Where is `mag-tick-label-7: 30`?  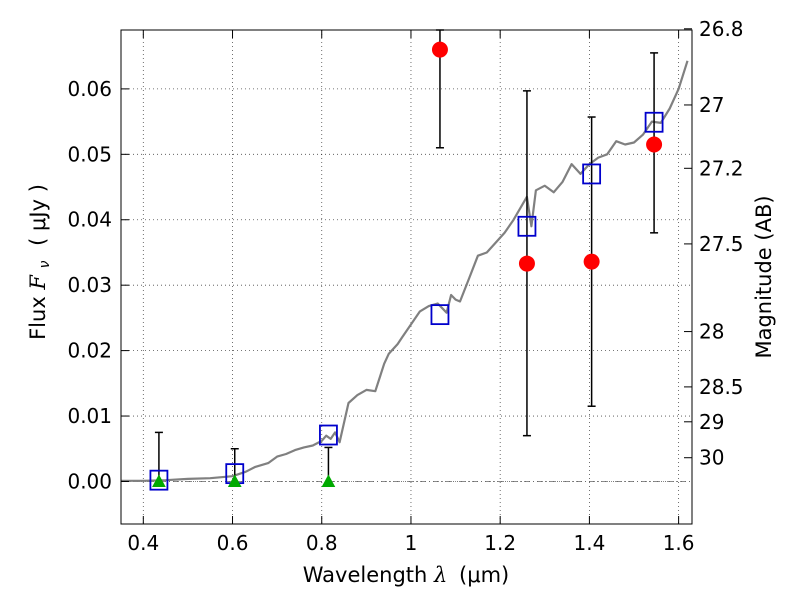 mag-tick-label-7: 30 is located at coordinates (711, 458).